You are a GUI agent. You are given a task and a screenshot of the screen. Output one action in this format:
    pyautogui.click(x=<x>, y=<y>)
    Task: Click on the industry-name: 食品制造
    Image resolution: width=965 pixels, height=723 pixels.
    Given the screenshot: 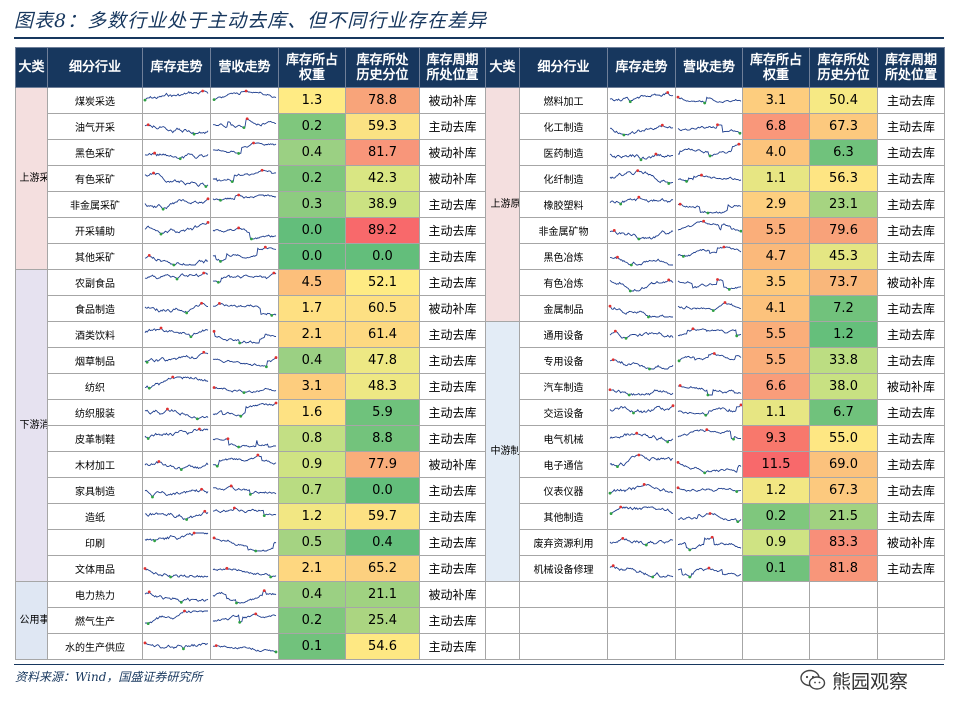 What is the action you would take?
    pyautogui.click(x=95, y=308)
    